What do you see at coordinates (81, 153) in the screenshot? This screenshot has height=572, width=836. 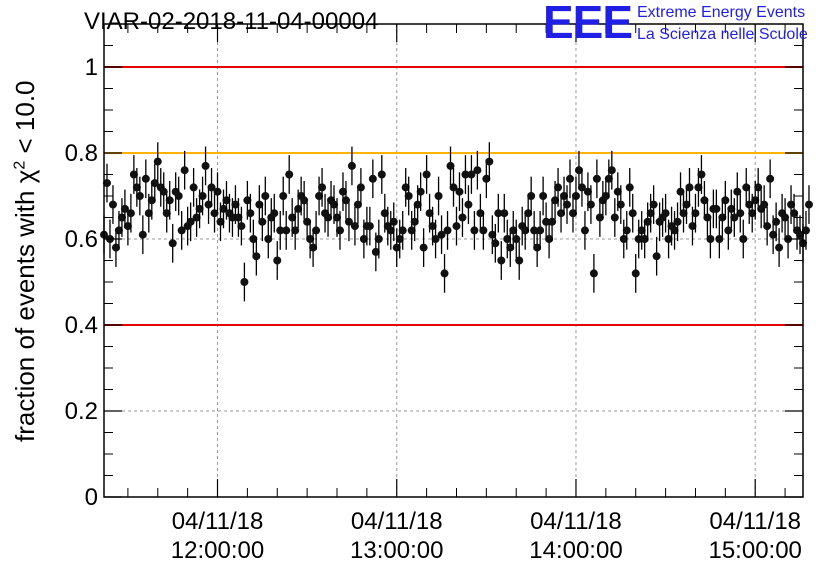 I see `y-tick-label: 0.8` at bounding box center [81, 153].